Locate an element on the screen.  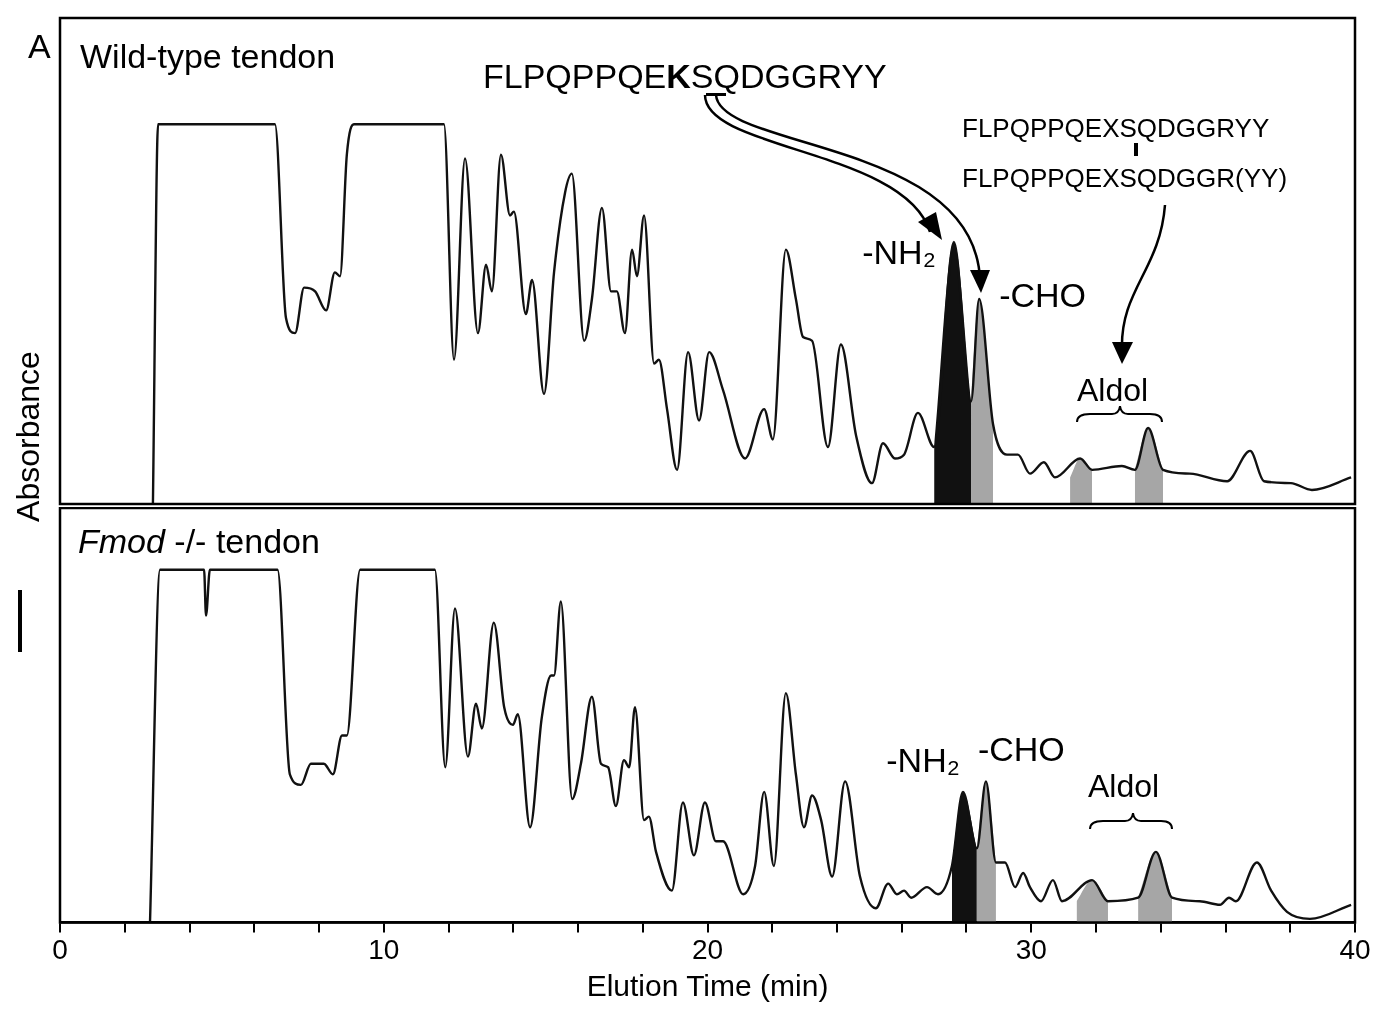
annotation: FLPQPPQEXSQDGGR(YY) is located at coordinates (1125, 178).